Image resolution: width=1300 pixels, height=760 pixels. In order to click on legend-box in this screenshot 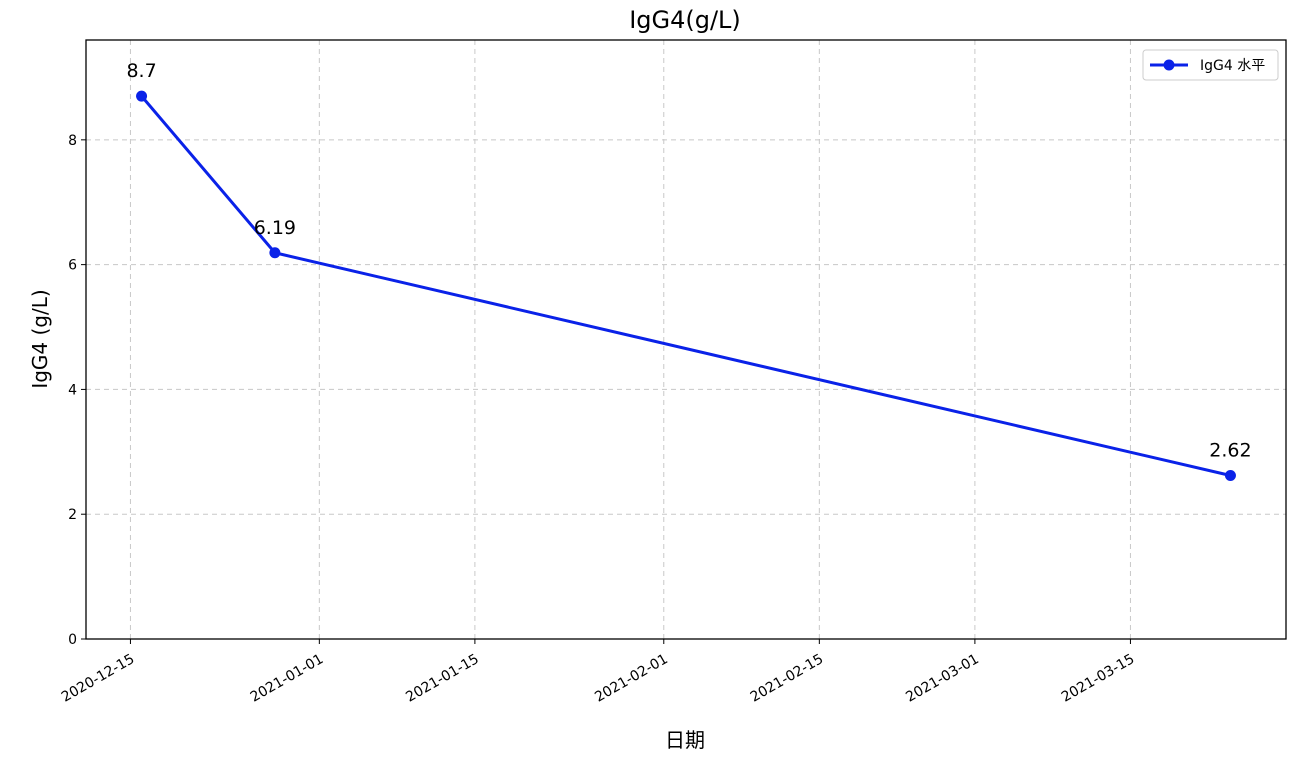, I will do `click(1210, 65)`.